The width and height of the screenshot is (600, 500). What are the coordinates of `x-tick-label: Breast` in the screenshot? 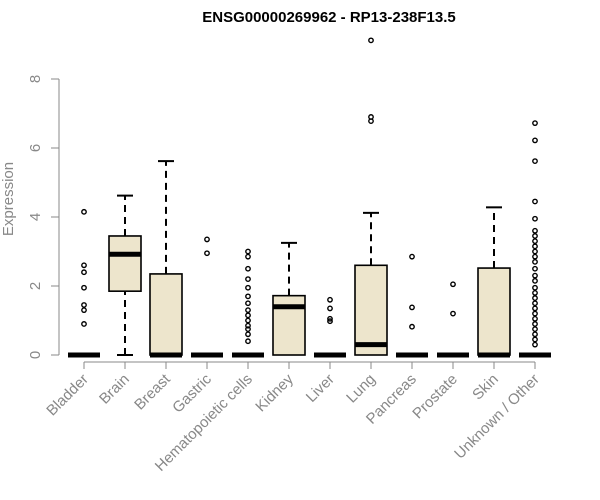 It's located at (152, 391).